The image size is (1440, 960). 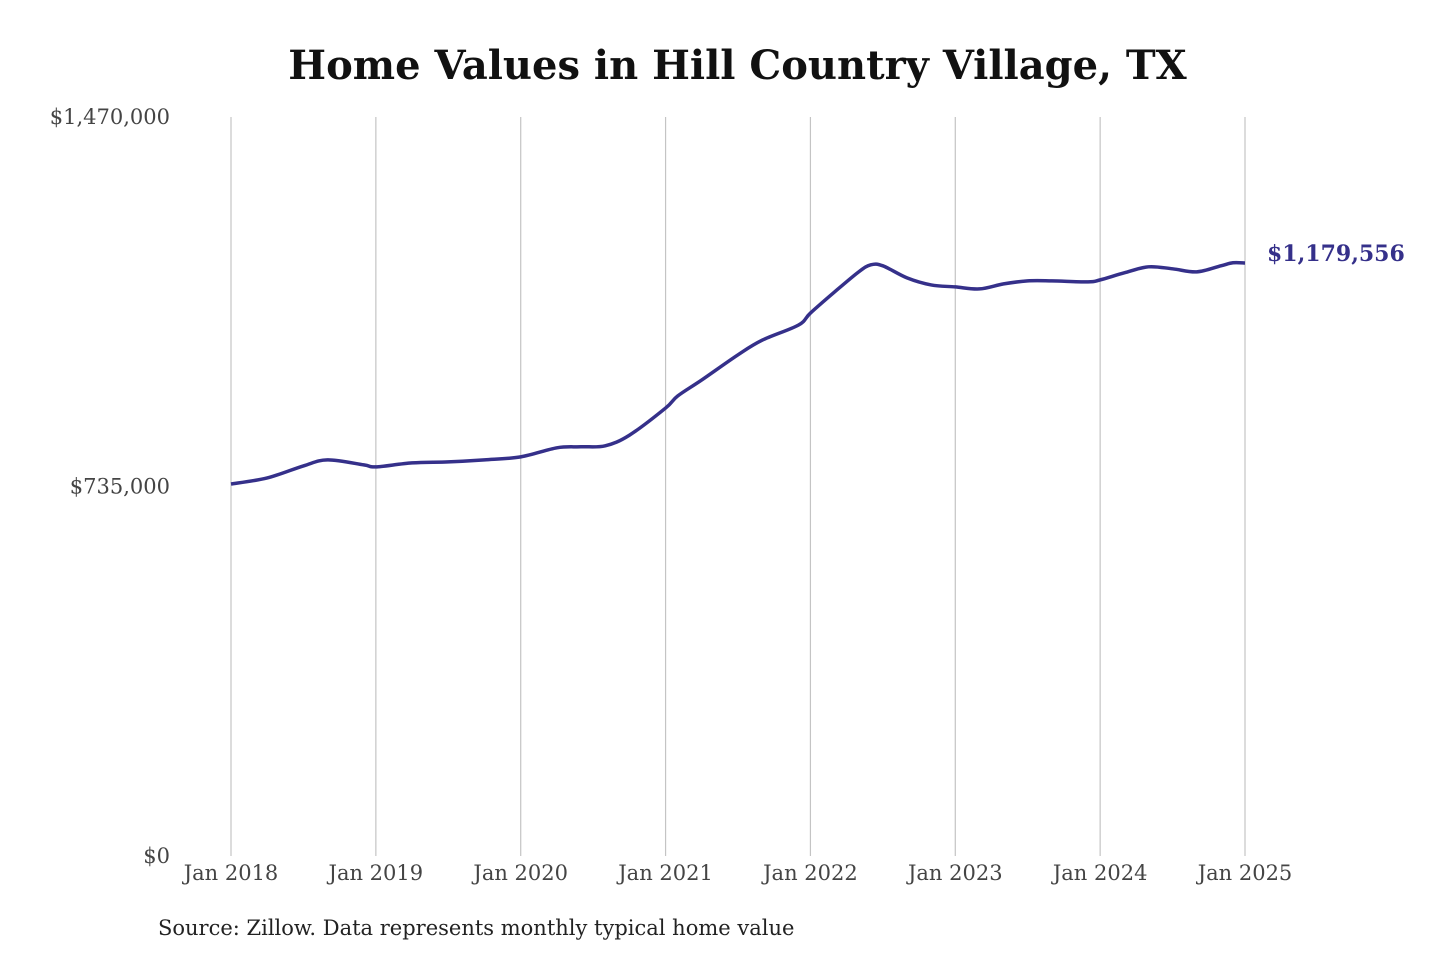 I want to click on chart-title: Home Values in Hill Country Village, TX, so click(x=737, y=65).